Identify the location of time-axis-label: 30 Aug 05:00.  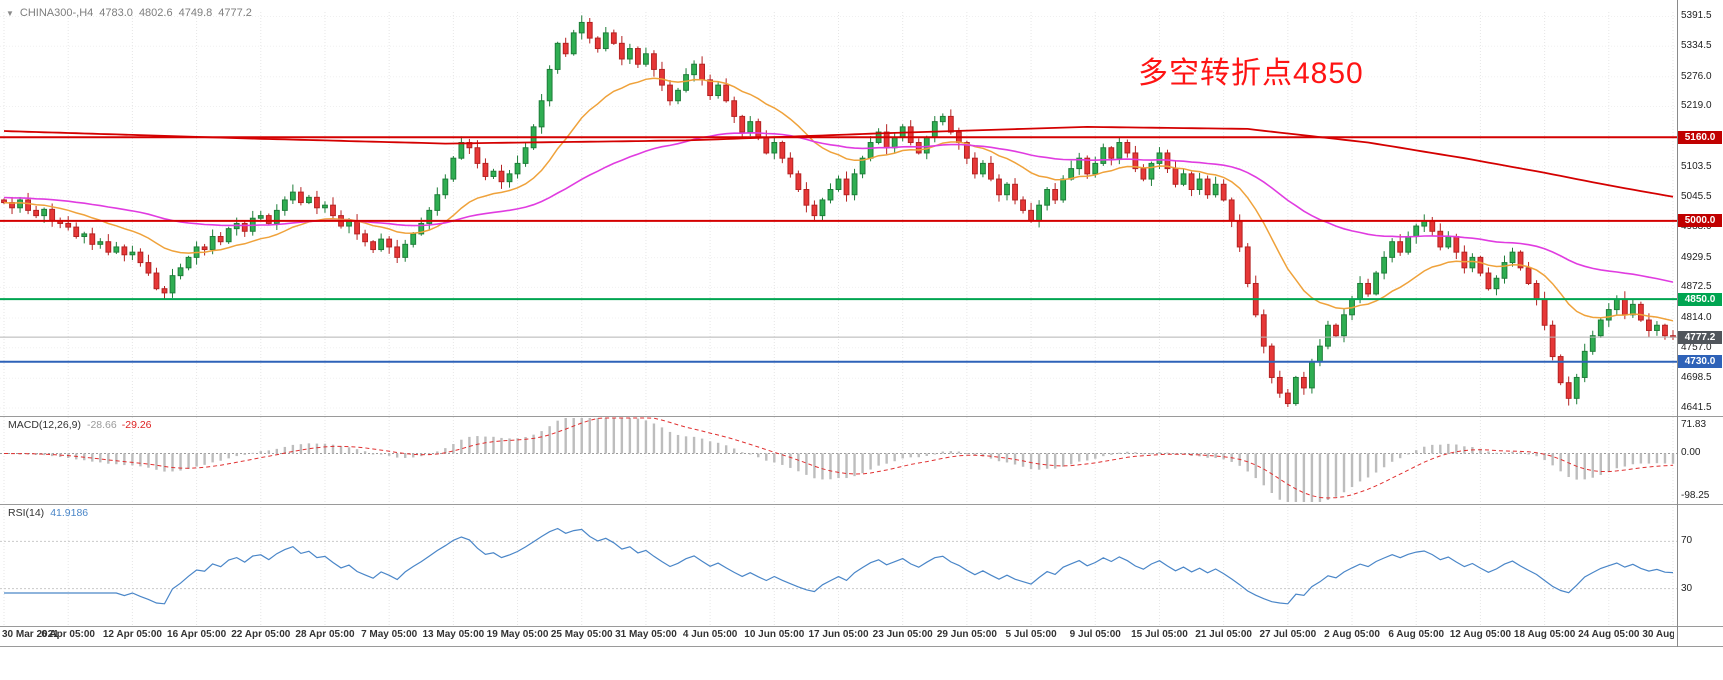
(1658, 634).